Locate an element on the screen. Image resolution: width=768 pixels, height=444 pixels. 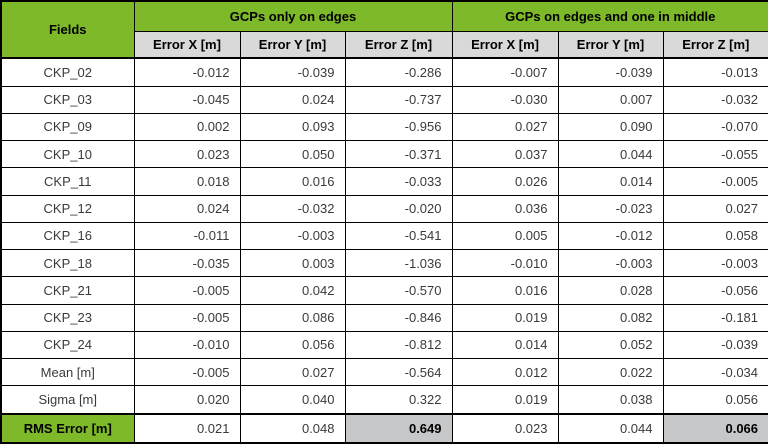
table-row: CKP_21 -0.005 0.042 -0.570 0.016 0.028 -0.056 is located at coordinates (384, 290).